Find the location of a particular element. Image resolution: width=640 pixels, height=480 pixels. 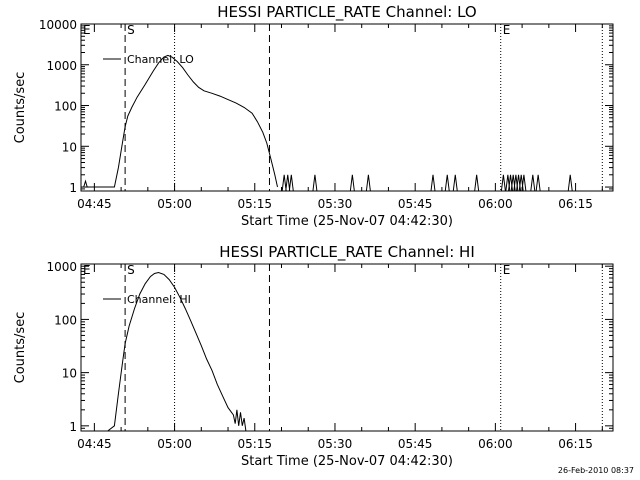

chart-title: HESSI PARTICLE_RATE Channel: LO is located at coordinates (346, 12).